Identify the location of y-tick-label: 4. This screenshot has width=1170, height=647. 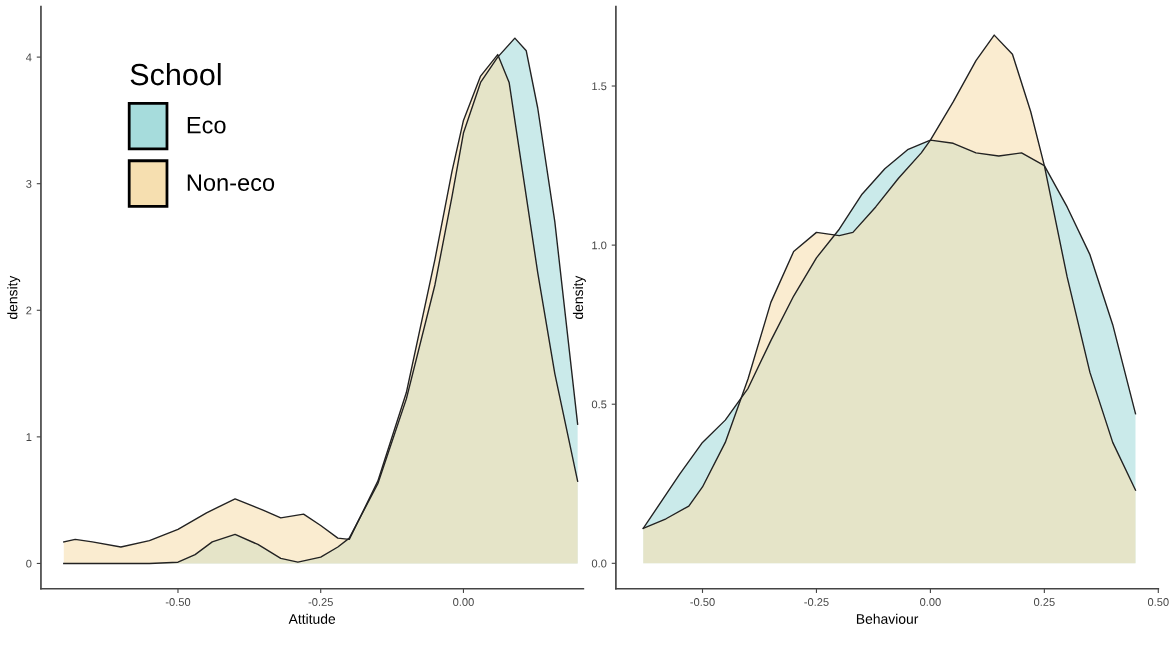
(29, 57).